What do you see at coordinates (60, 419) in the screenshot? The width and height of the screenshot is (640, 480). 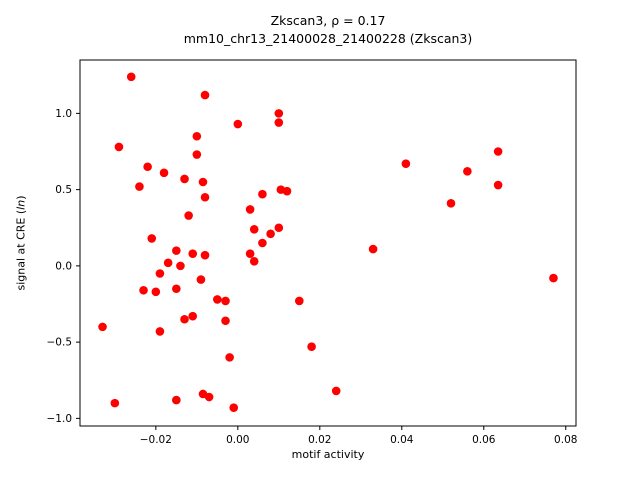 I see `y-tick-label: −1.0` at bounding box center [60, 419].